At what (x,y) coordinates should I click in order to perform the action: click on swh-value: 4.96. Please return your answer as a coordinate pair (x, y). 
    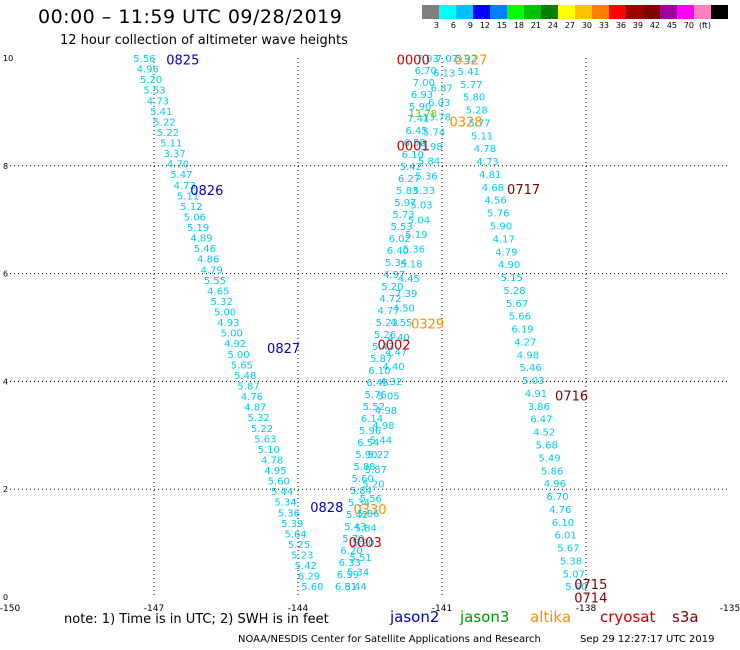
    Looking at the image, I should click on (555, 484).